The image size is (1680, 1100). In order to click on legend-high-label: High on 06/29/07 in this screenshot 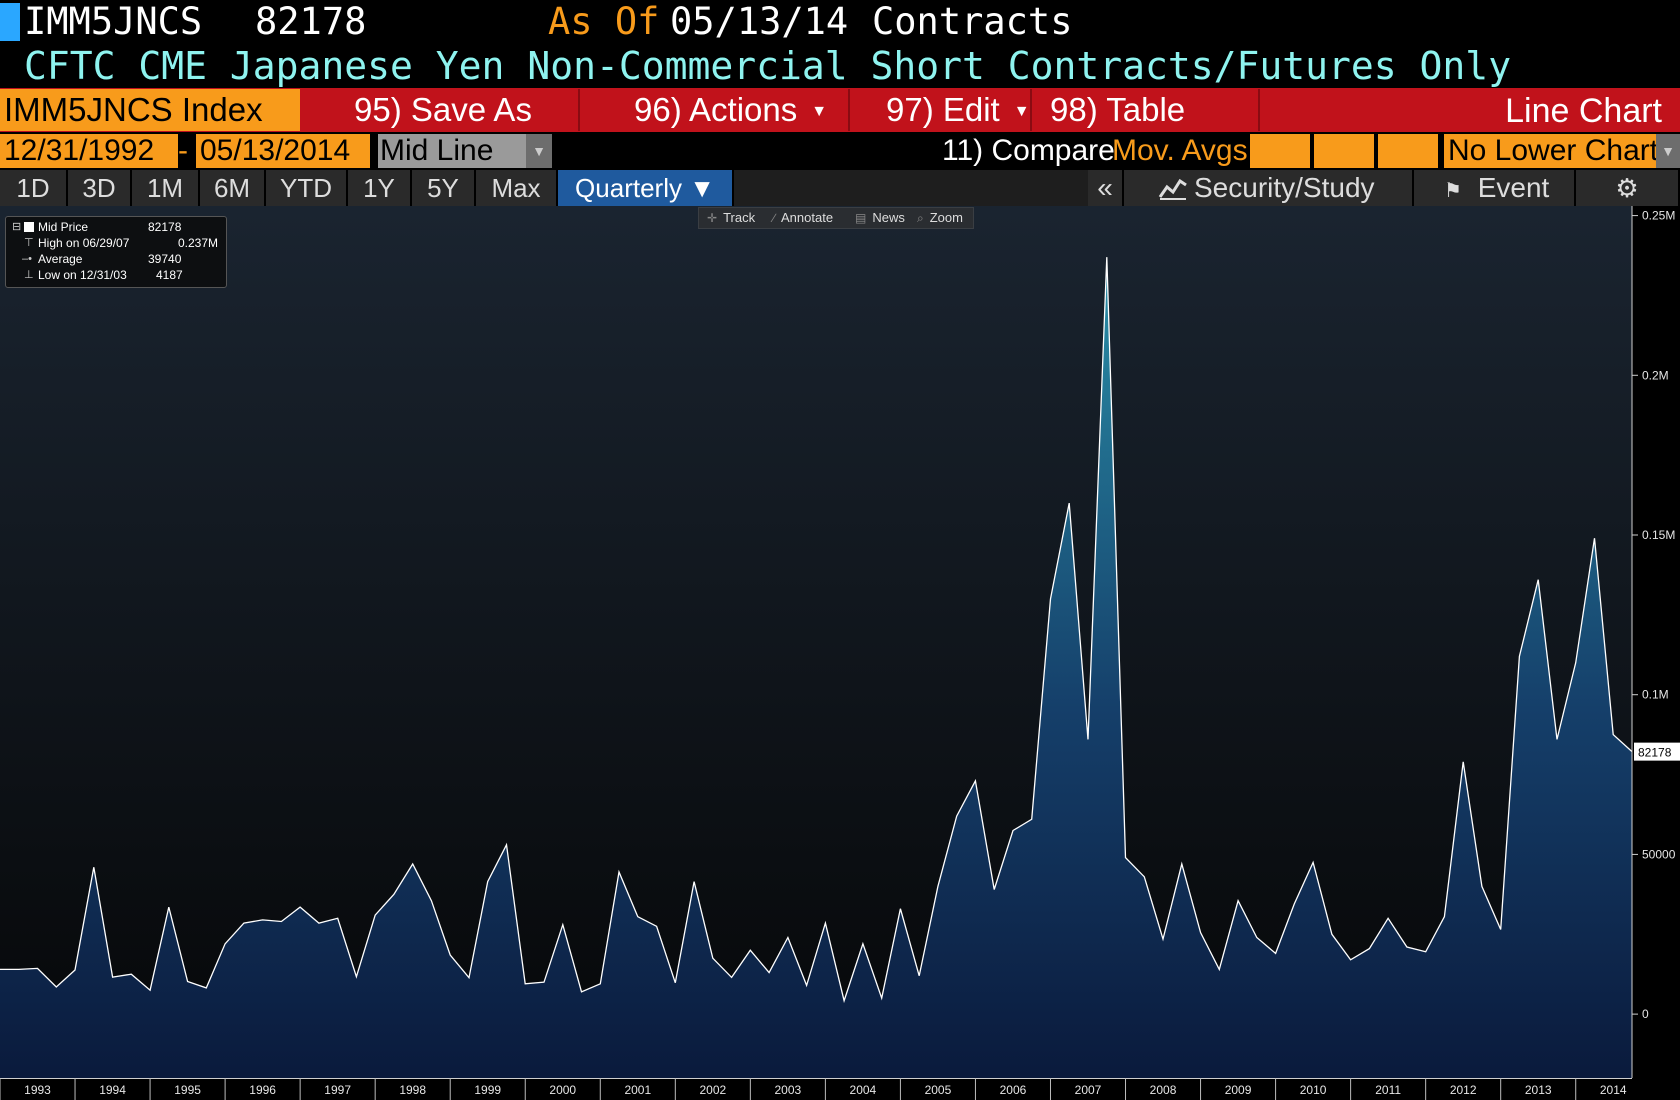, I will do `click(84, 243)`.